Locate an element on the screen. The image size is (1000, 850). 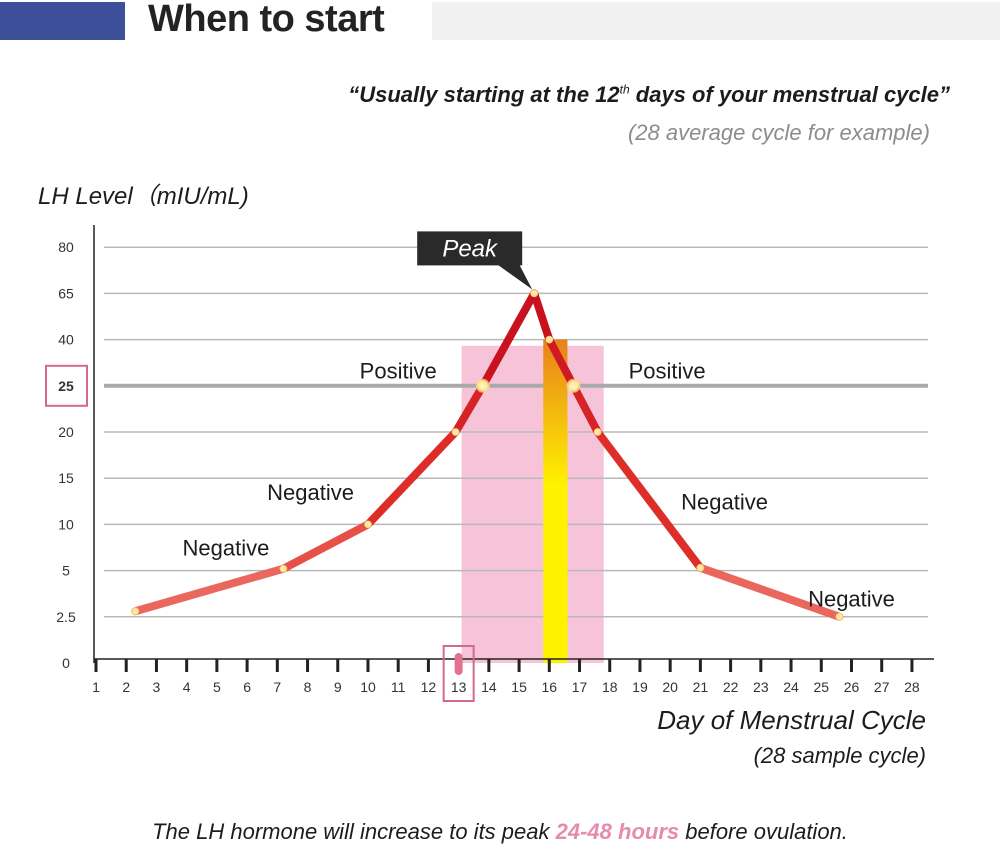
x-tick-label: 14 is located at coordinates (489, 687).